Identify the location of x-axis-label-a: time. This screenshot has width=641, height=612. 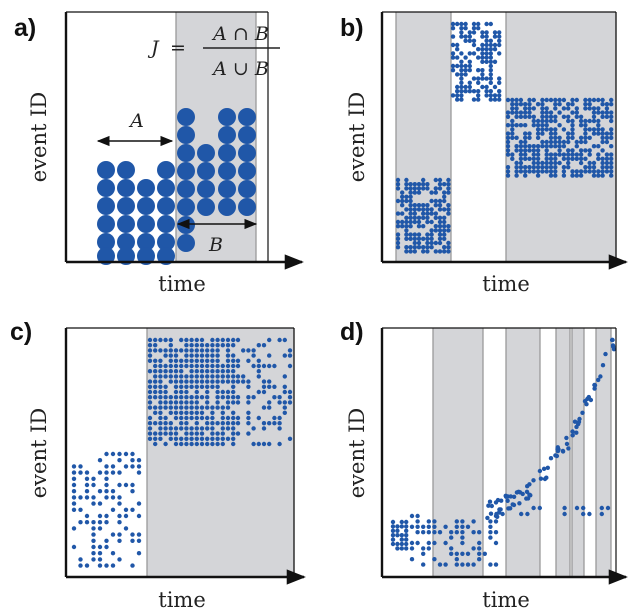
(182, 284).